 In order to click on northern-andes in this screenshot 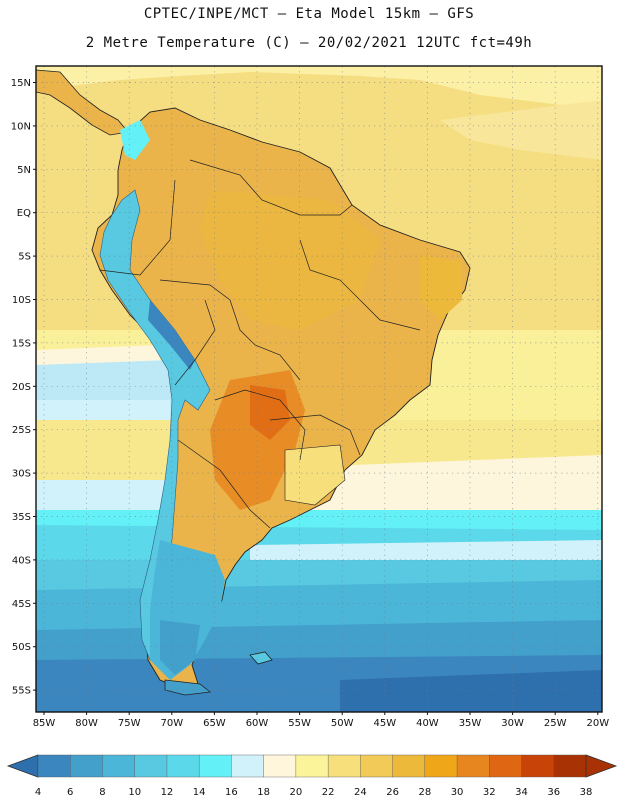, I will do `click(135, 140)`.